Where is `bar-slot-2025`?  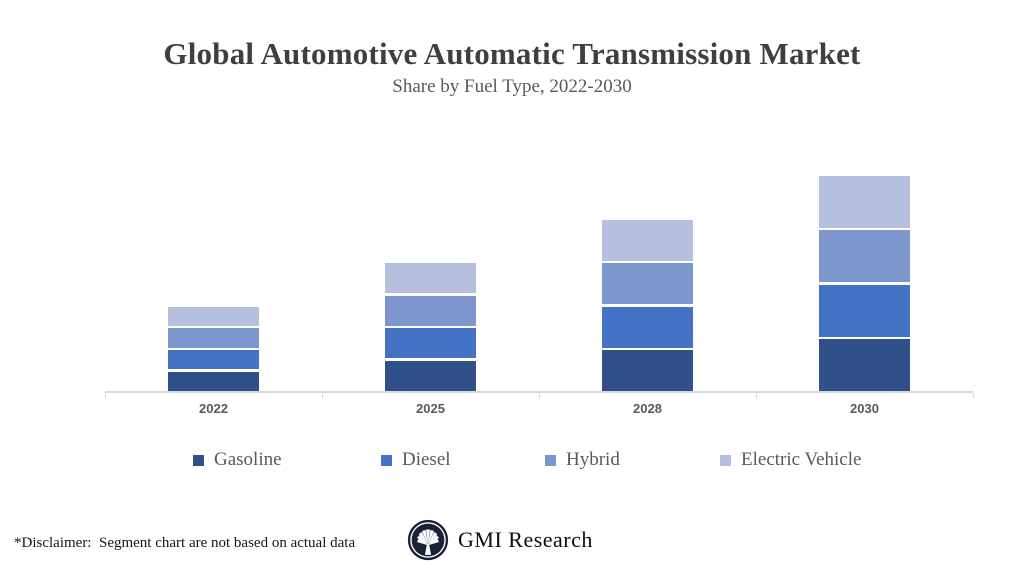
bar-slot-2025 is located at coordinates (430, 270).